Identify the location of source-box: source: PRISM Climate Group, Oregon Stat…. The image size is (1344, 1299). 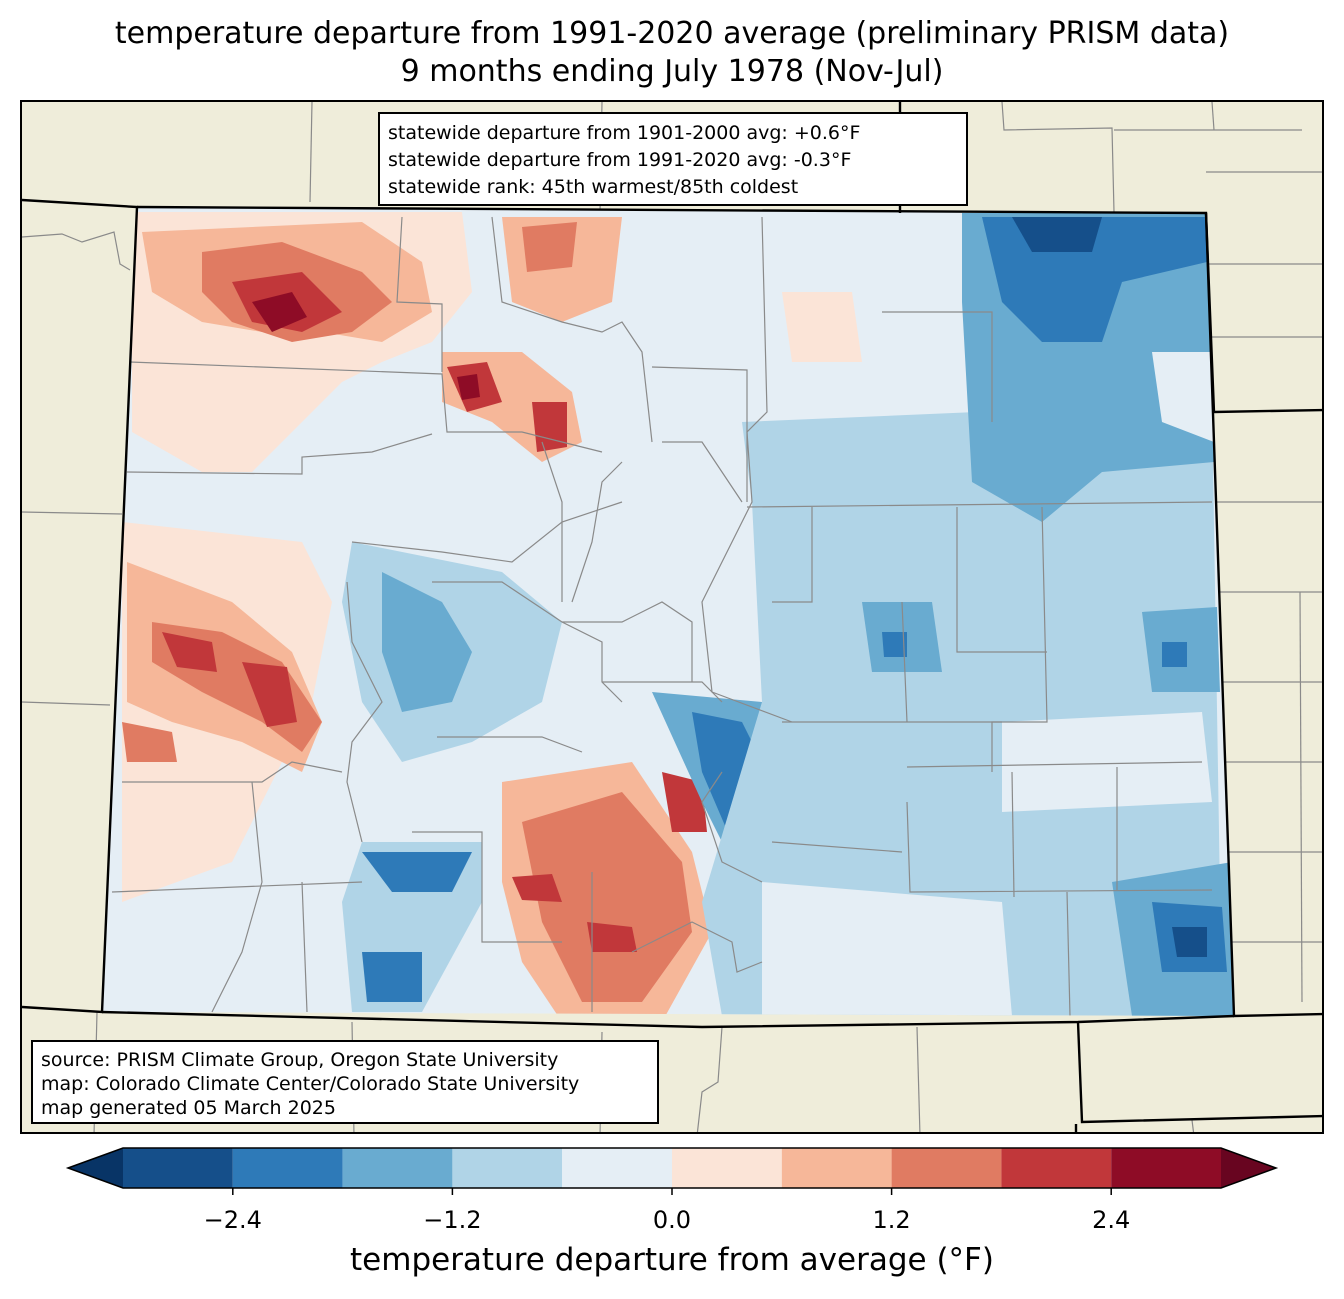
(345, 1082).